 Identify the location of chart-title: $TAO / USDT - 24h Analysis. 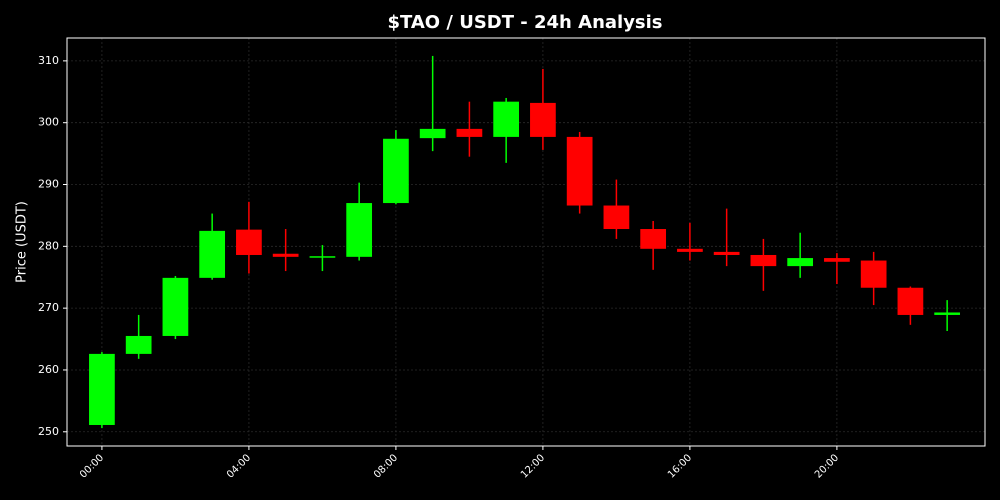
(524, 22).